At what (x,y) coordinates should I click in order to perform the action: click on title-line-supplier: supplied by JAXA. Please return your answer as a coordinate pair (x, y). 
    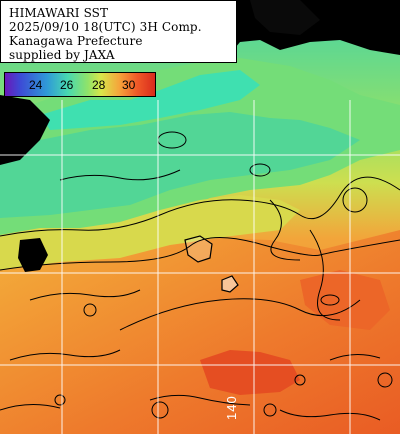
    Looking at the image, I should click on (62, 55).